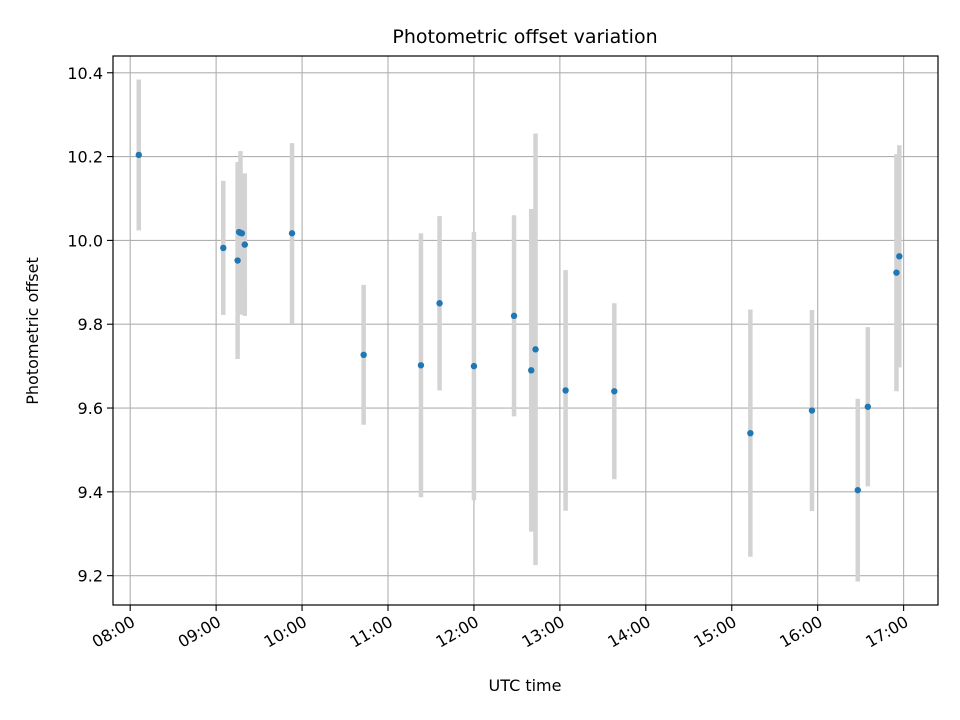 This screenshot has height=720, width=960. I want to click on chart-title: Photometric offset variation, so click(524, 37).